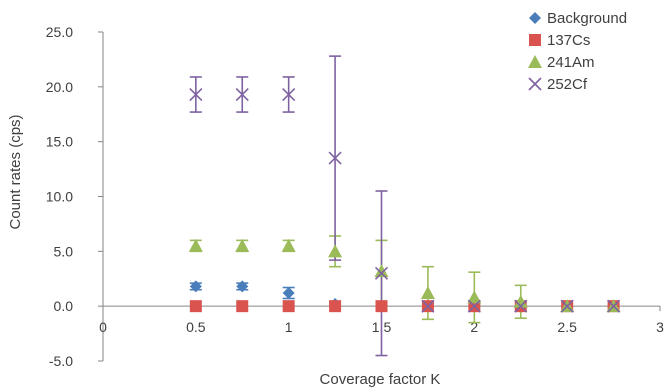 The width and height of the screenshot is (668, 392). I want to click on y-axis-label: Count rates (cps), so click(15, 171).